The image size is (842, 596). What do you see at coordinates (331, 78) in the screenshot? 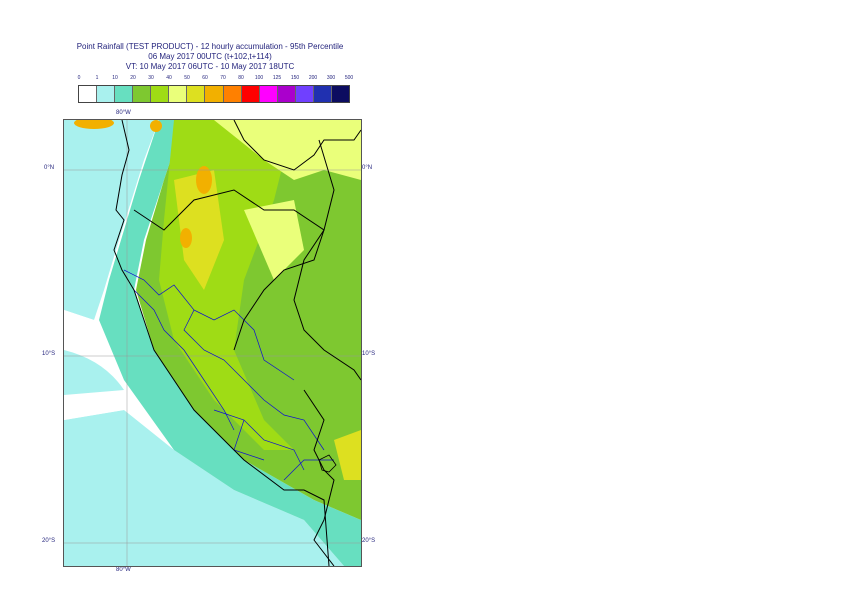
I see `legend-tick-label: 300` at bounding box center [331, 78].